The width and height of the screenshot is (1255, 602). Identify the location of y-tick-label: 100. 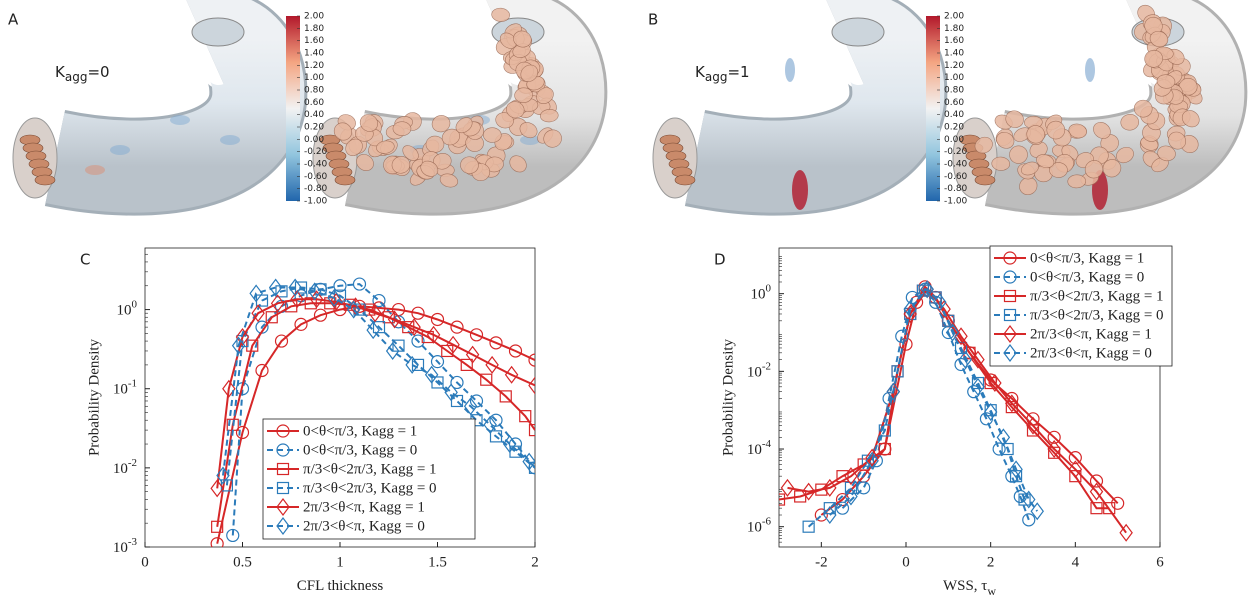
(761, 292).